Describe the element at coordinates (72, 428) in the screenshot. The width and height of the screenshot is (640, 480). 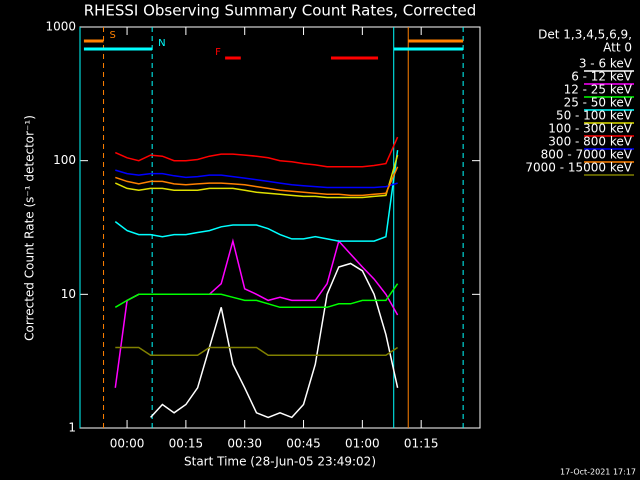
I see `y-tick-label: 1` at that location.